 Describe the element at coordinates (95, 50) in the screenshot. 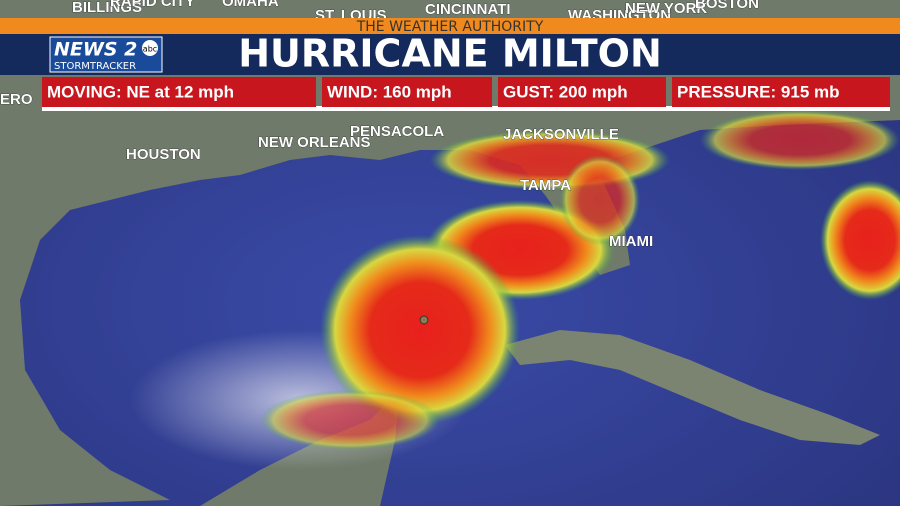

I see `logo-name: NEWS 2` at that location.